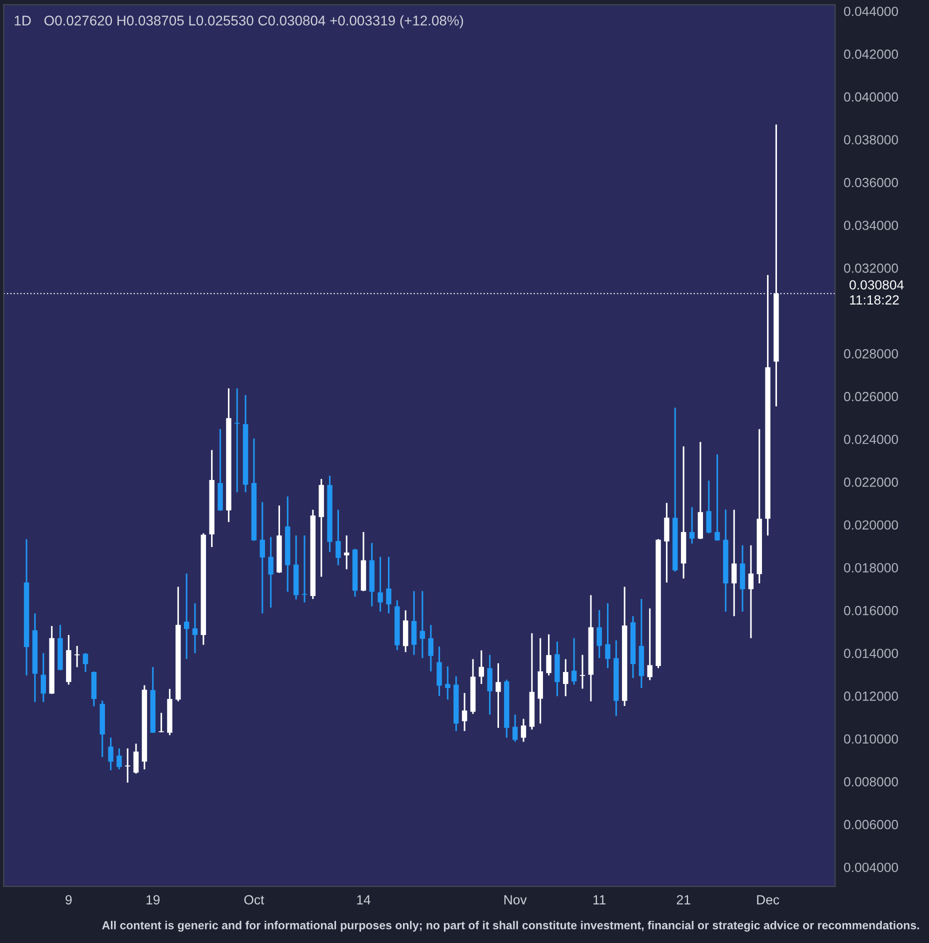 The width and height of the screenshot is (929, 943). Describe the element at coordinates (874, 300) in the screenshot. I see `text: 11:18:22` at that location.